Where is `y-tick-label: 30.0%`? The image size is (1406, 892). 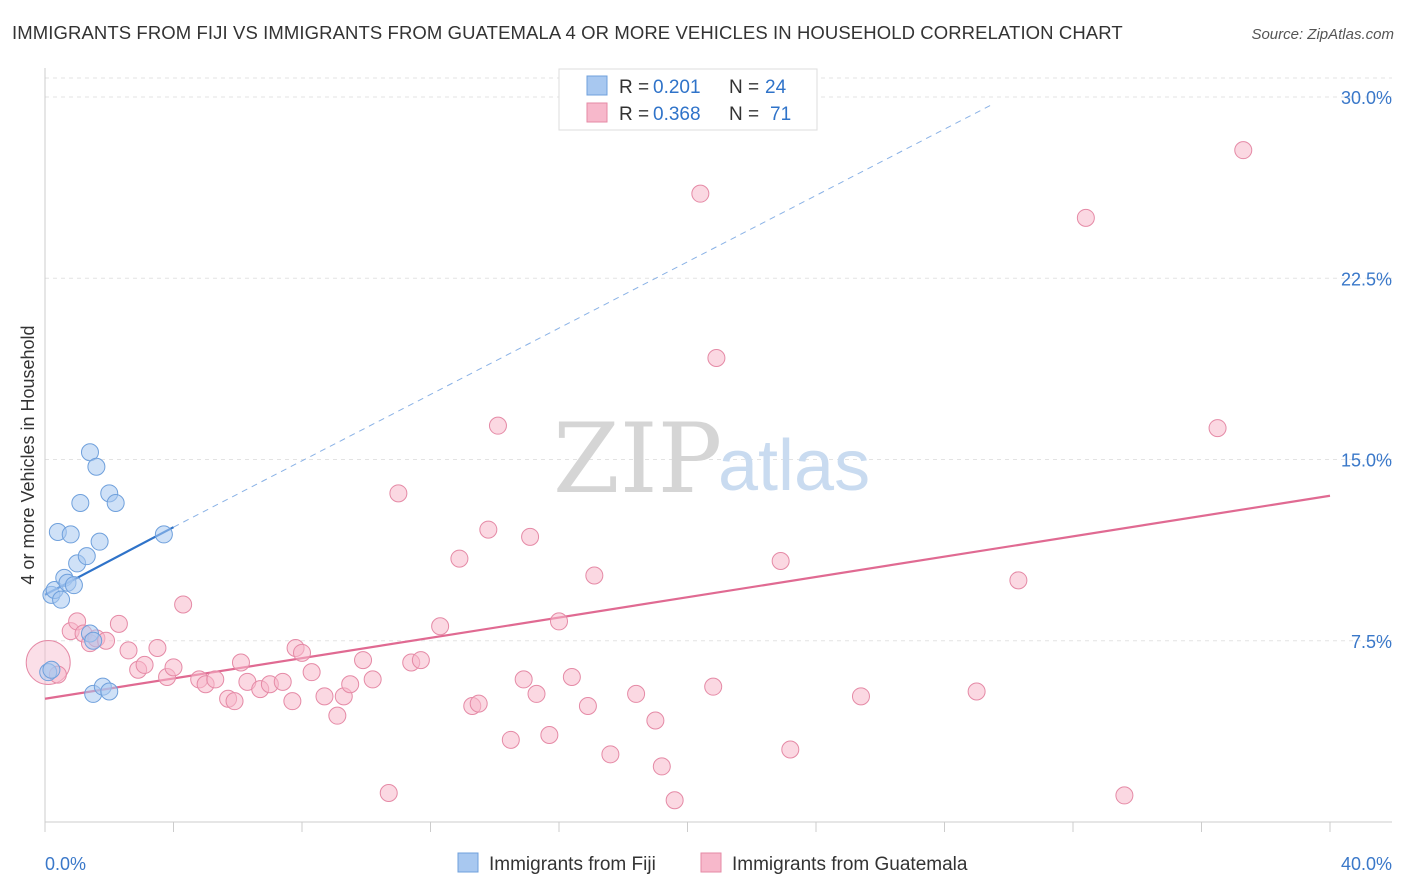
y-tick-label: 30.0% is located at coordinates (1366, 98).